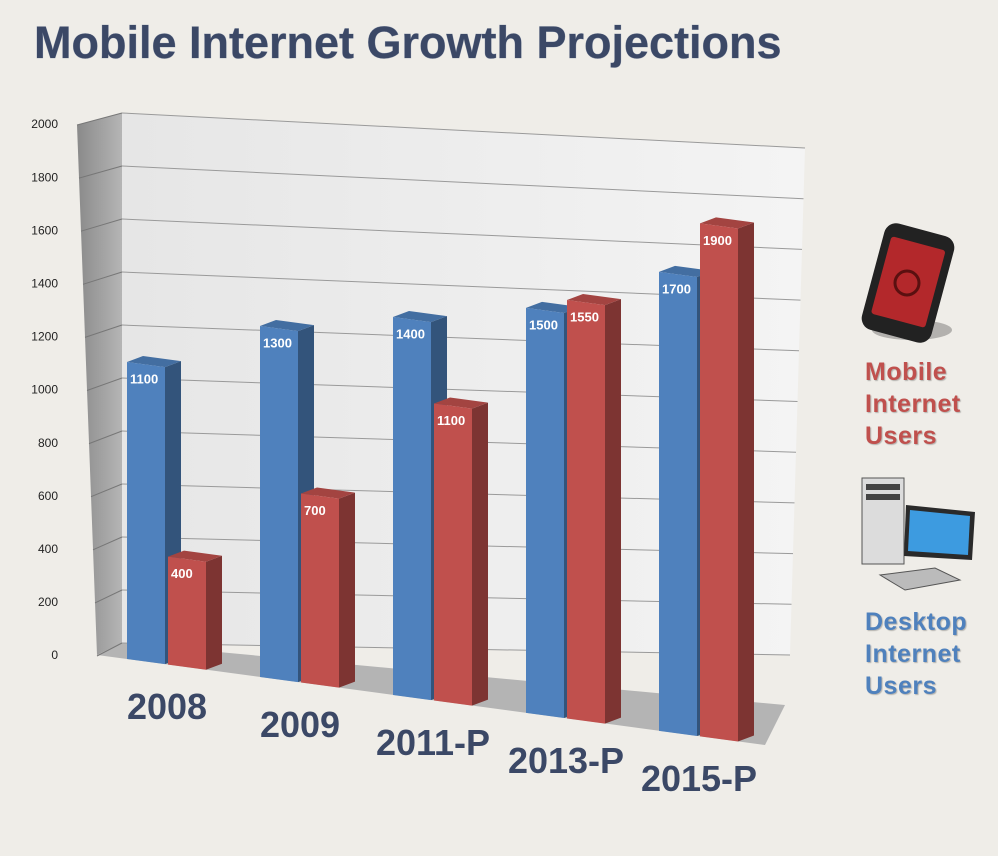 The image size is (998, 856). Describe the element at coordinates (44, 337) in the screenshot. I see `y-tick-label: 1200` at that location.